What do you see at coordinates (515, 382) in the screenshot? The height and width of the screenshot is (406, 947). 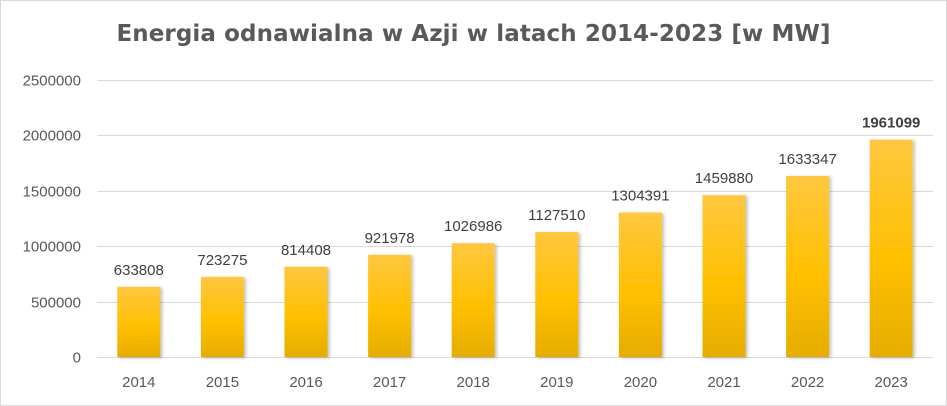 I see `x-axis-tick-labels: 2014 2015 2016 2017 2018 2019 2020 2021 2022 2023` at bounding box center [515, 382].